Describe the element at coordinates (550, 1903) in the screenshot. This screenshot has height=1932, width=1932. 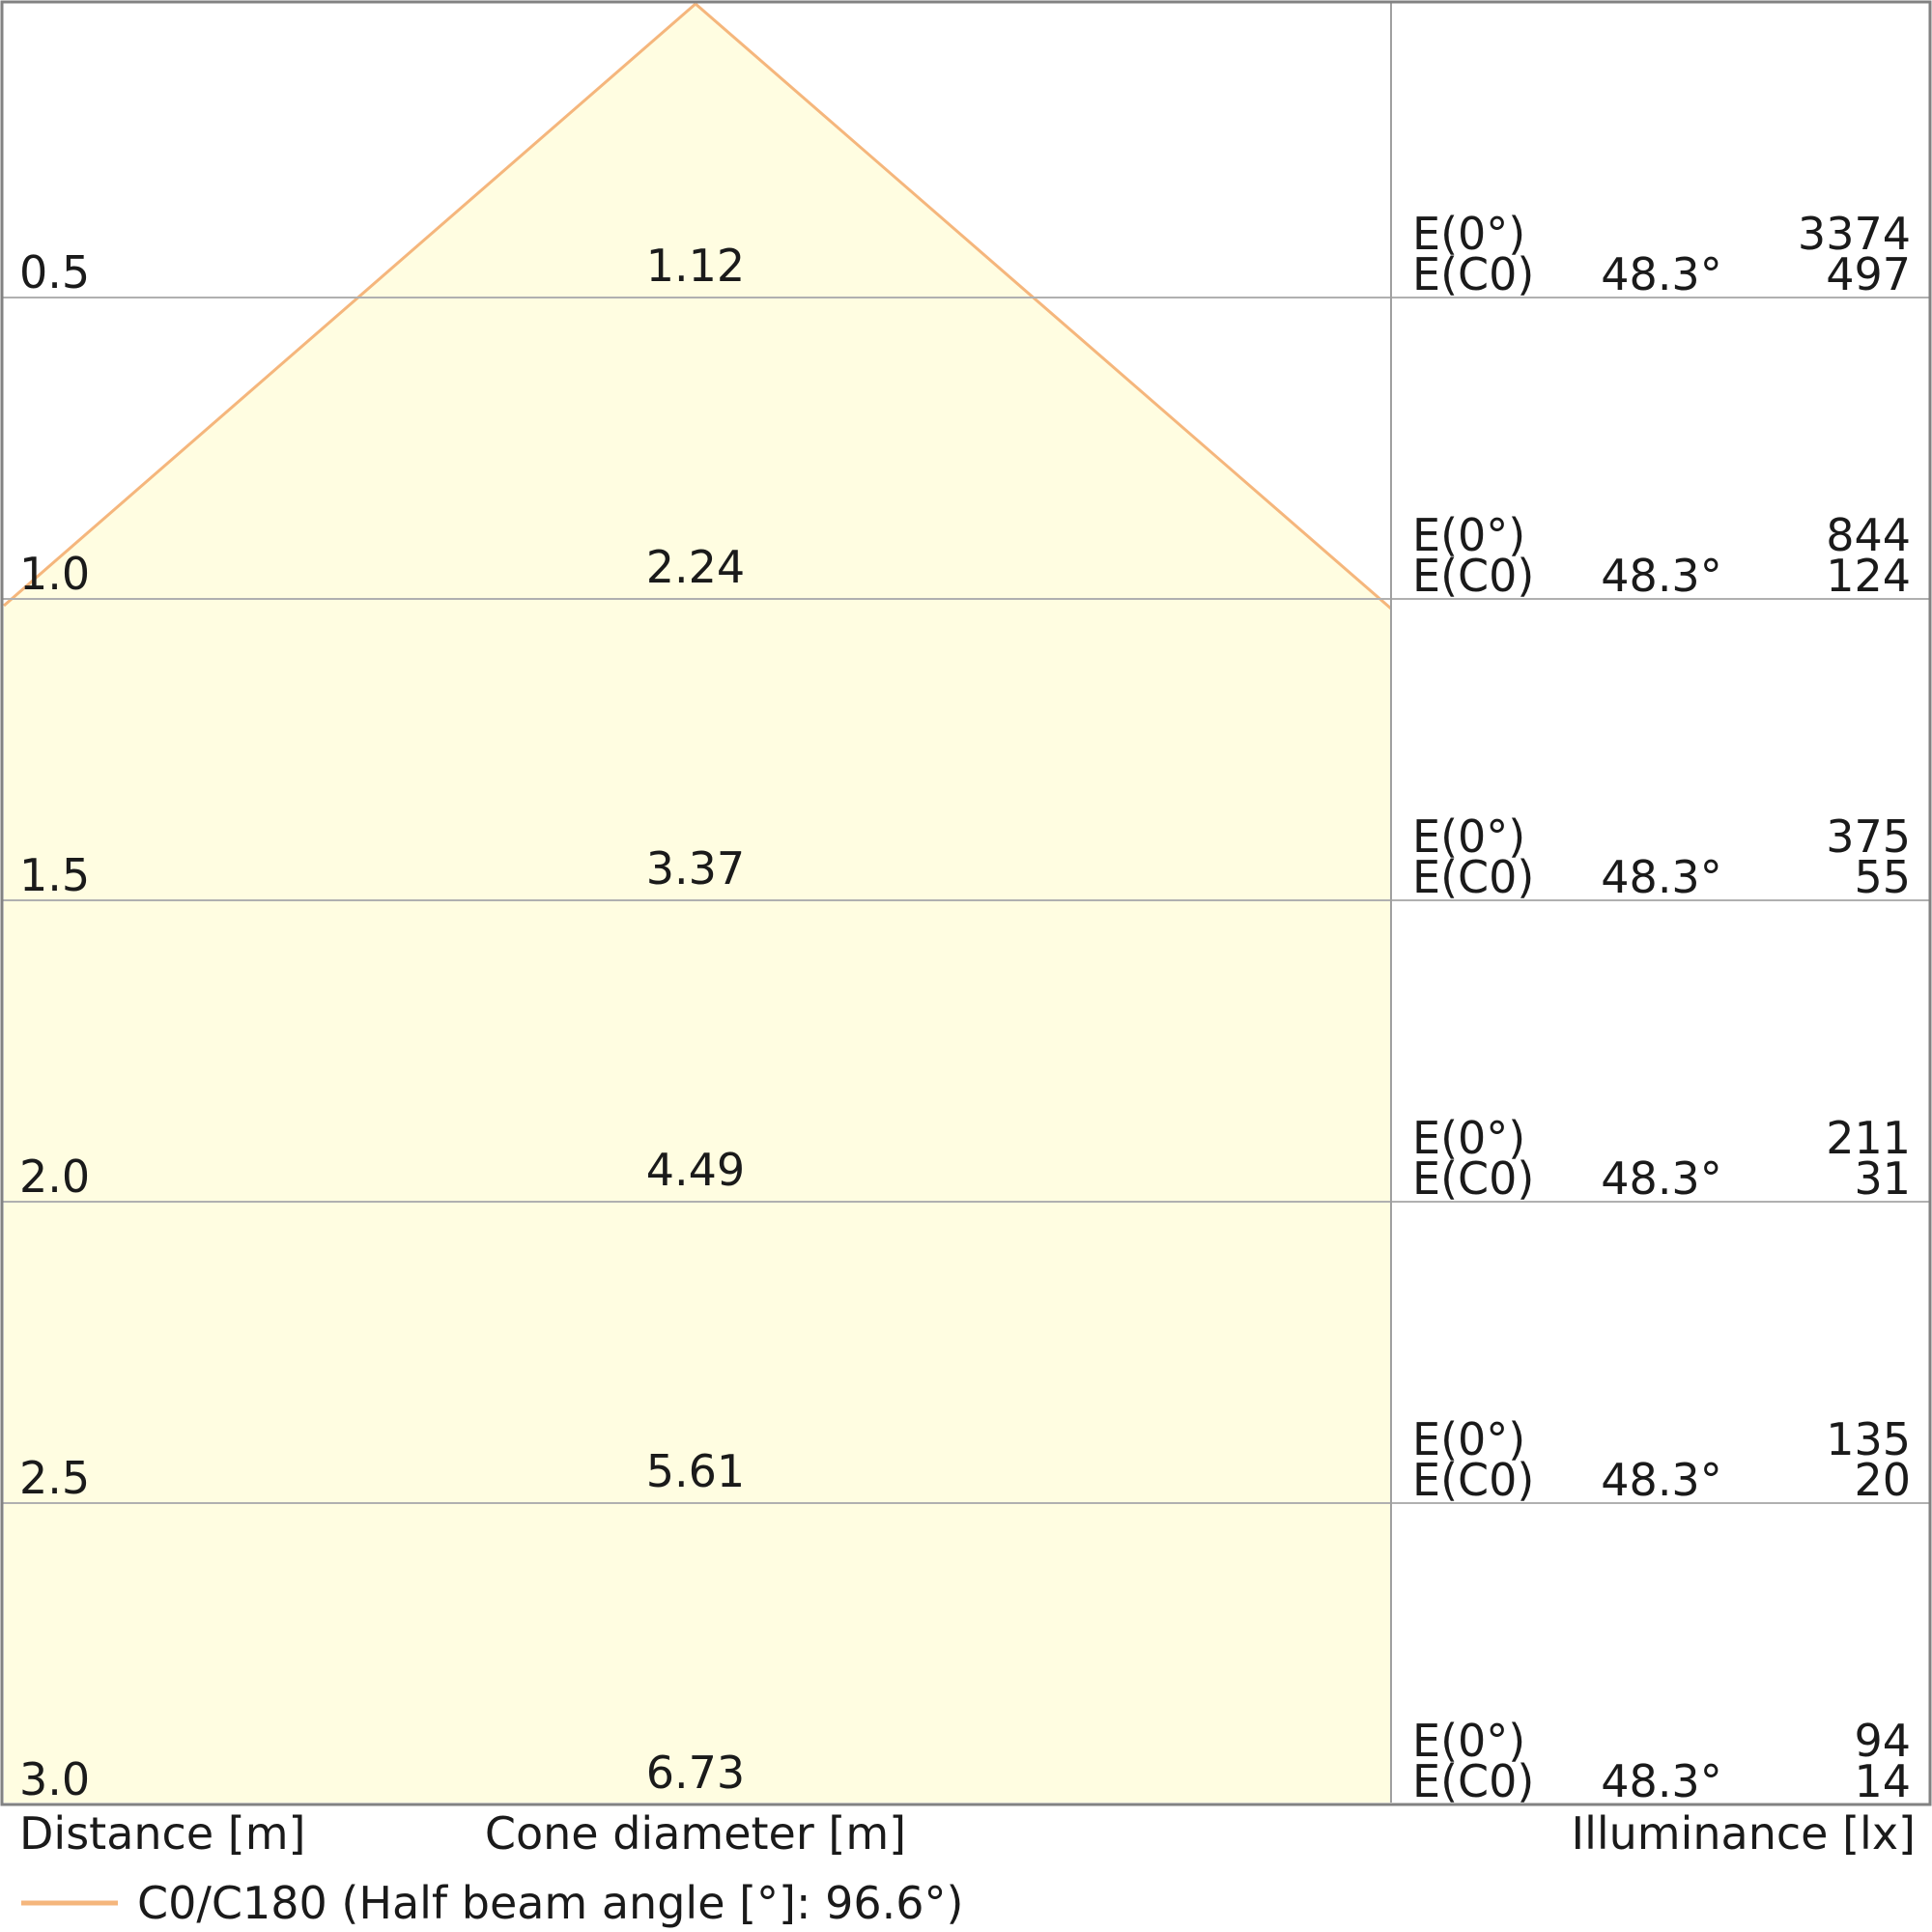
I see `legend-label: C0/C180 (Half beam angle [°]: 96.6°)` at that location.